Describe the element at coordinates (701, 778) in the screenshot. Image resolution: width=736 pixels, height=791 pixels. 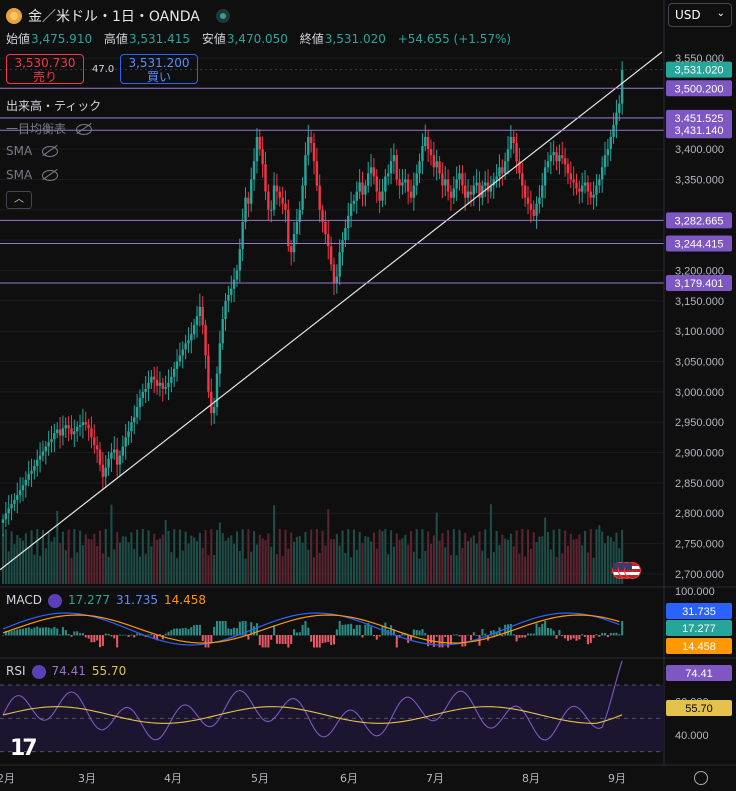
I see `gear-icon` at that location.